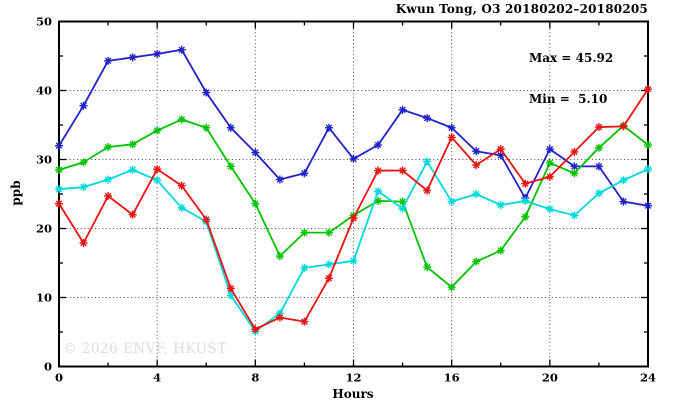 The height and width of the screenshot is (409, 674). Describe the element at coordinates (571, 58) in the screenshot. I see `max-label: Max = 45.92` at that location.